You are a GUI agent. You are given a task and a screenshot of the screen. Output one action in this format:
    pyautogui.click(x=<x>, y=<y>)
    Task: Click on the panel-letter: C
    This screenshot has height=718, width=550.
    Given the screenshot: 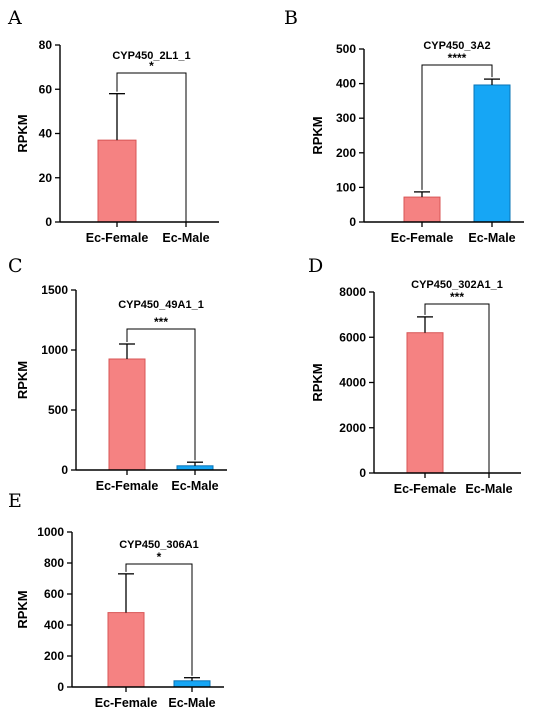 What is the action you would take?
    pyautogui.click(x=15, y=266)
    